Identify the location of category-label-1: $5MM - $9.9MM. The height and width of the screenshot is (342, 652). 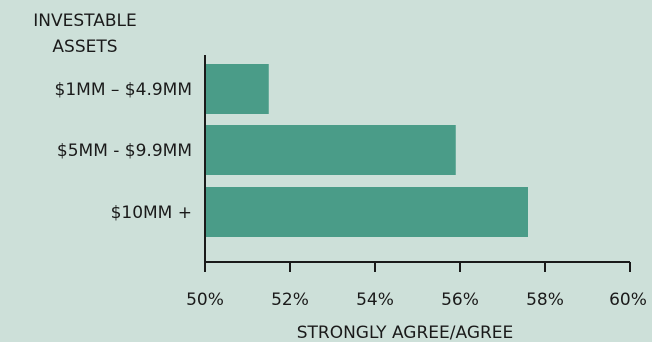
(124, 151).